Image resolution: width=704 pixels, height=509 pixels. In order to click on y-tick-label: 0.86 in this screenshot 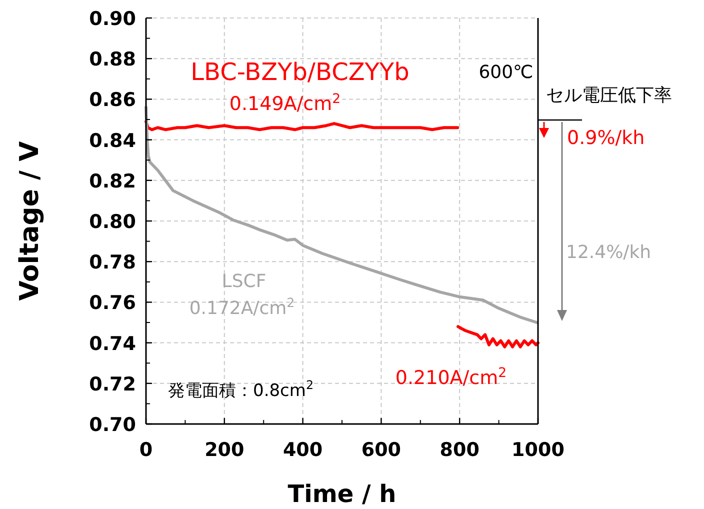, I will do `click(112, 100)`.